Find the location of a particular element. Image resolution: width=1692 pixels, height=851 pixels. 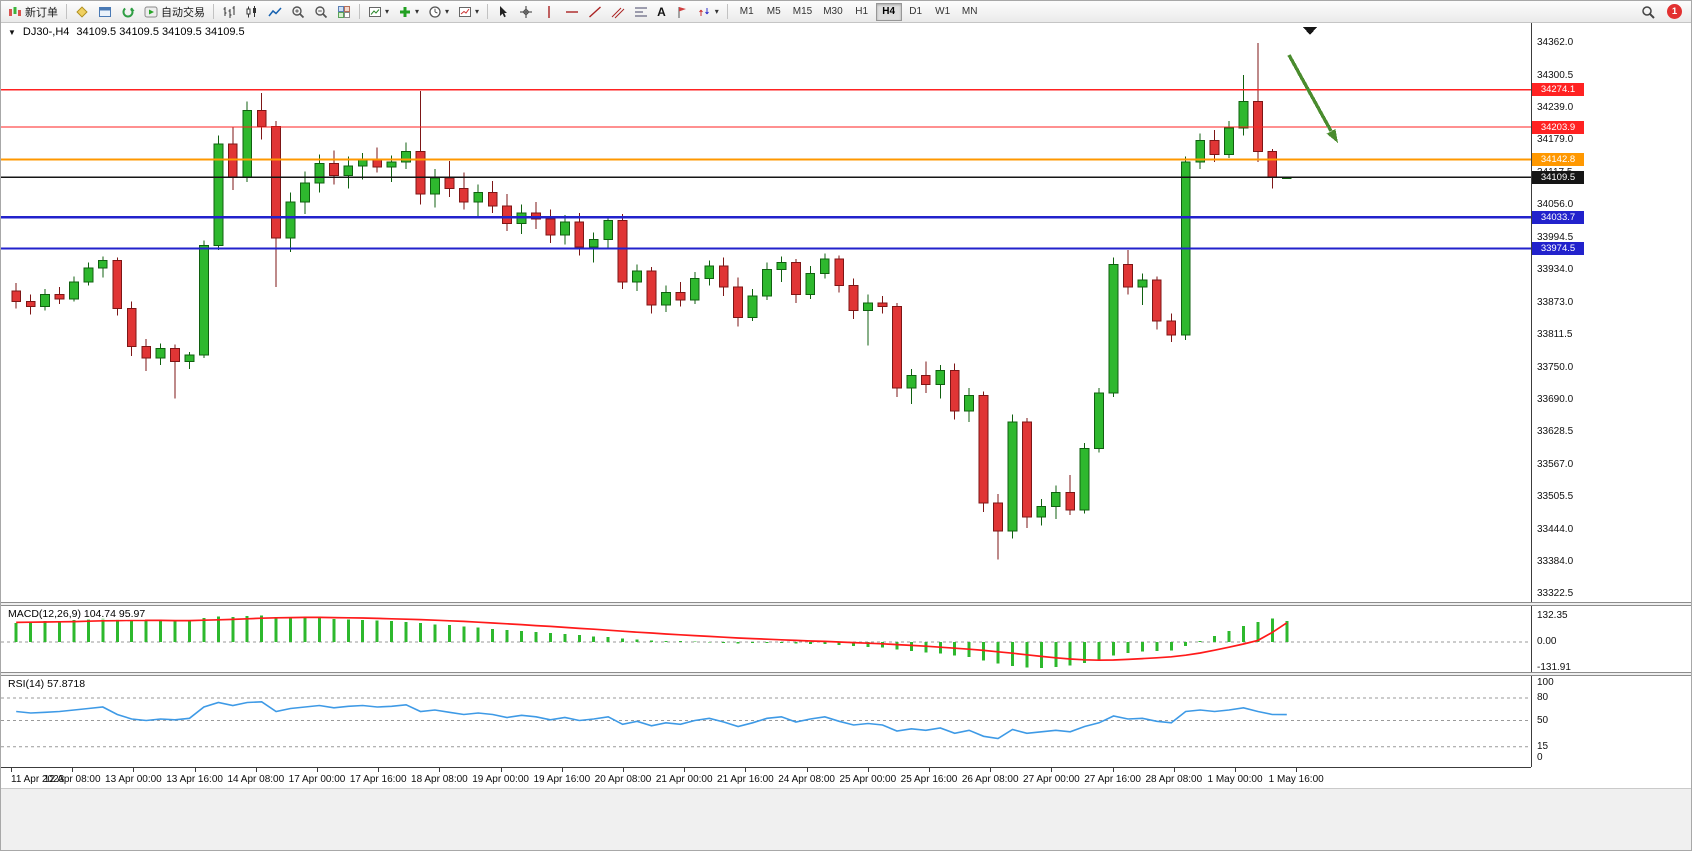

macd-axis-tick: 0.00 is located at coordinates (1547, 641).